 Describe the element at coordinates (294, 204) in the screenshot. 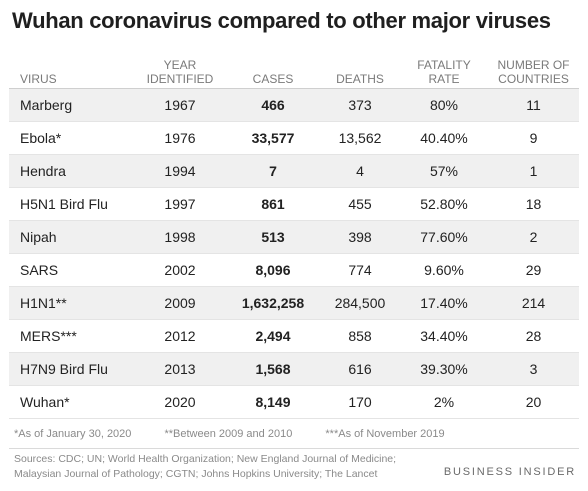

I see `table-row: H5N1 Bird Flu 1997 861 455 52.80% 18` at that location.